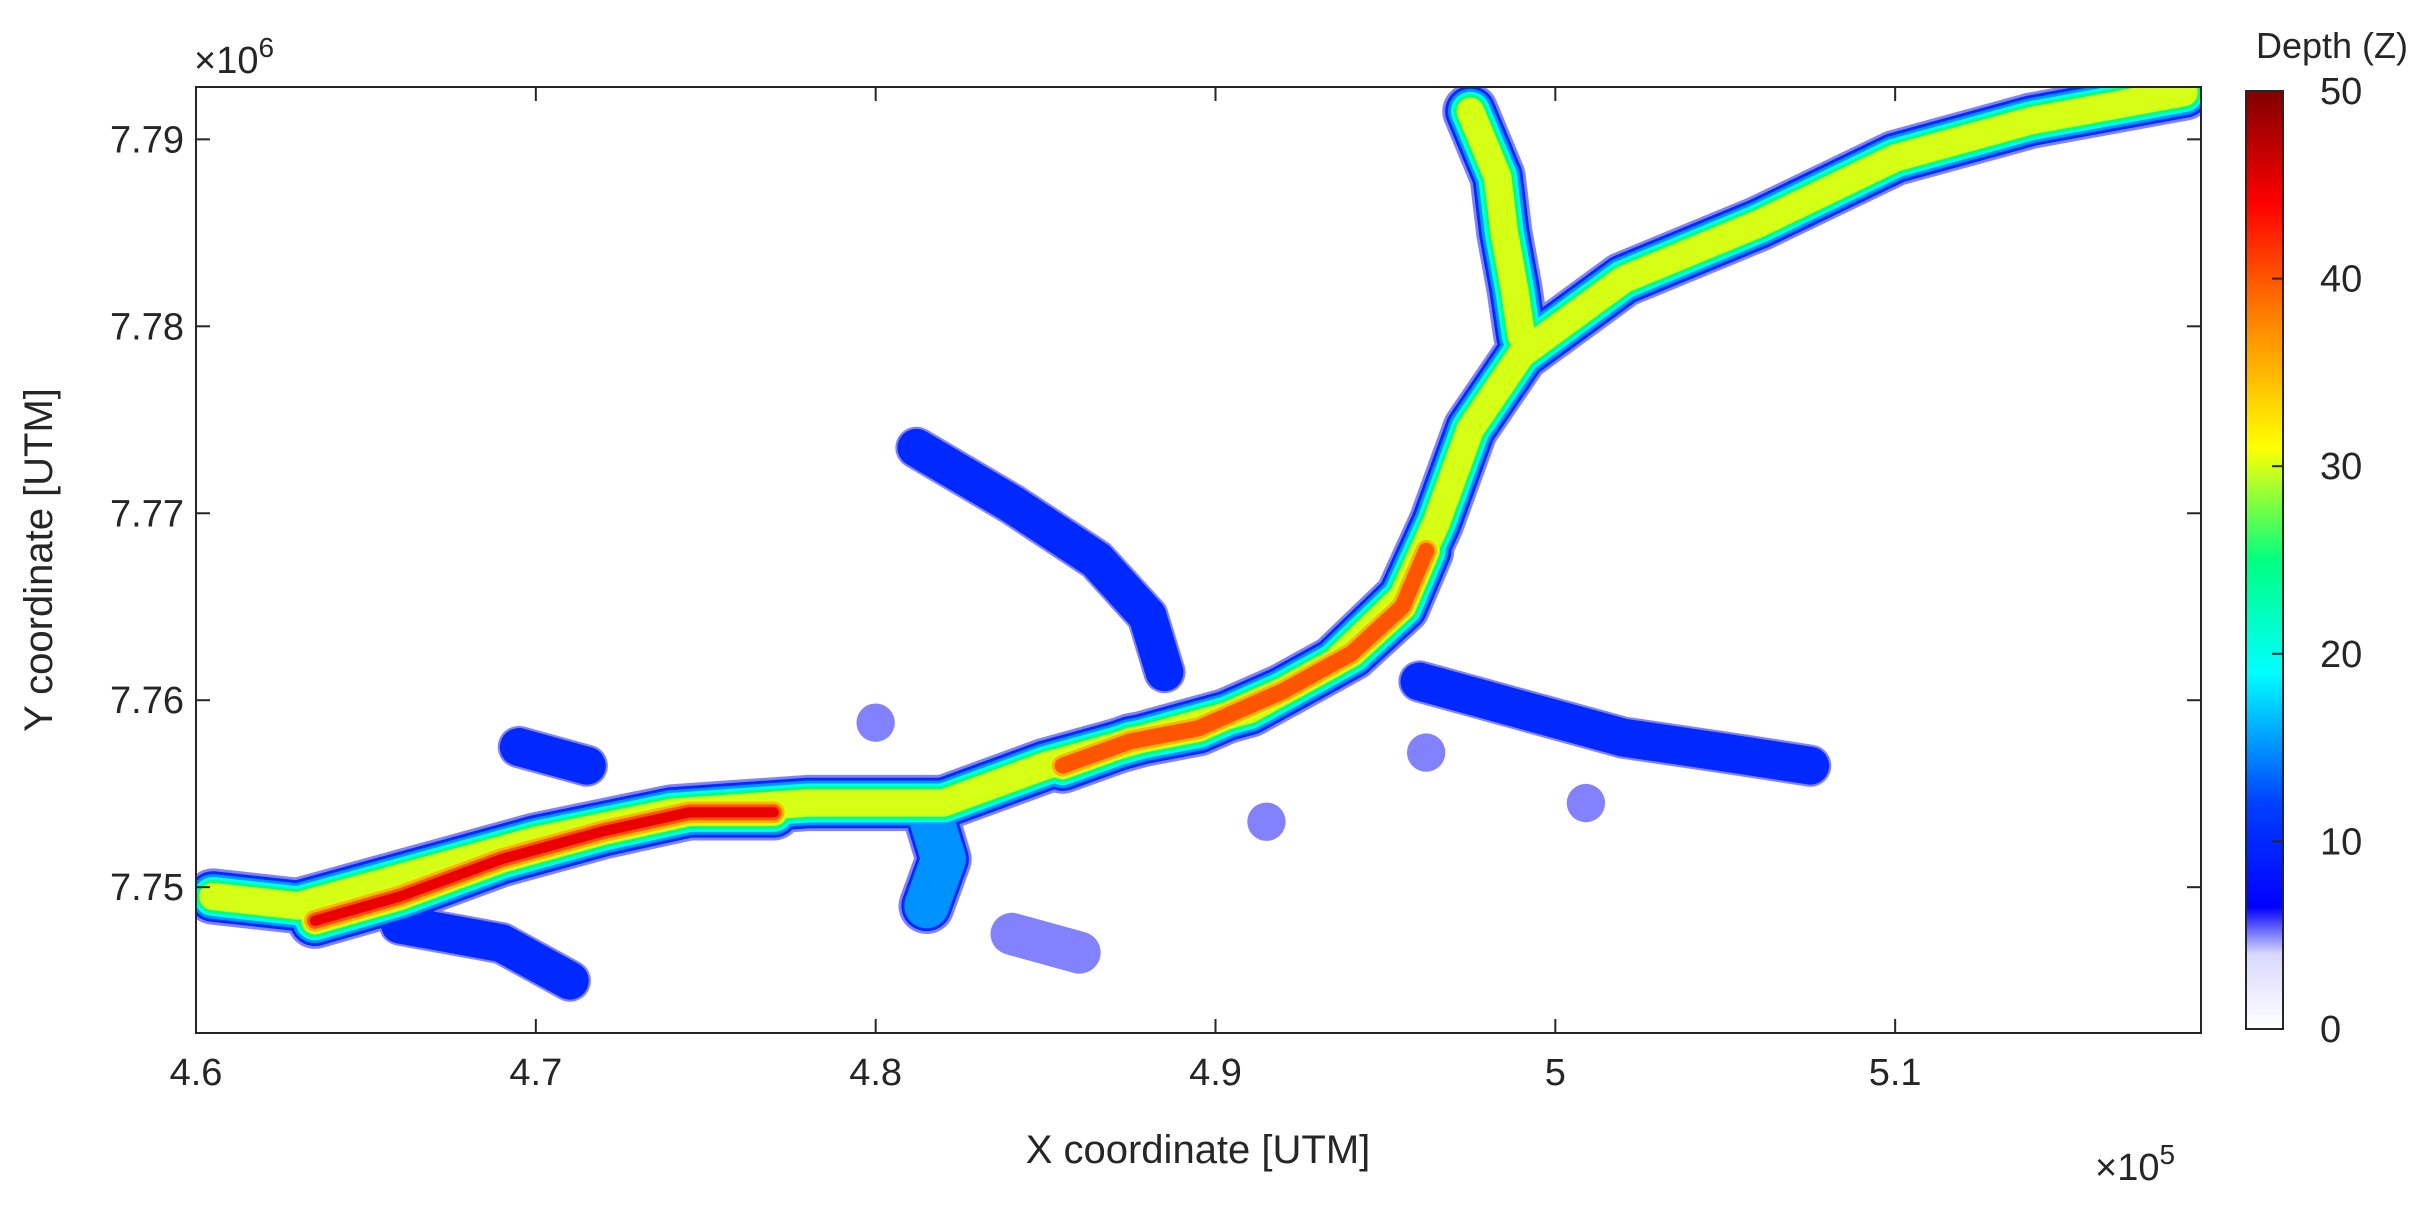 The height and width of the screenshot is (1211, 2419). Describe the element at coordinates (1555, 1073) in the screenshot. I see `x-tick-label: 5` at that location.